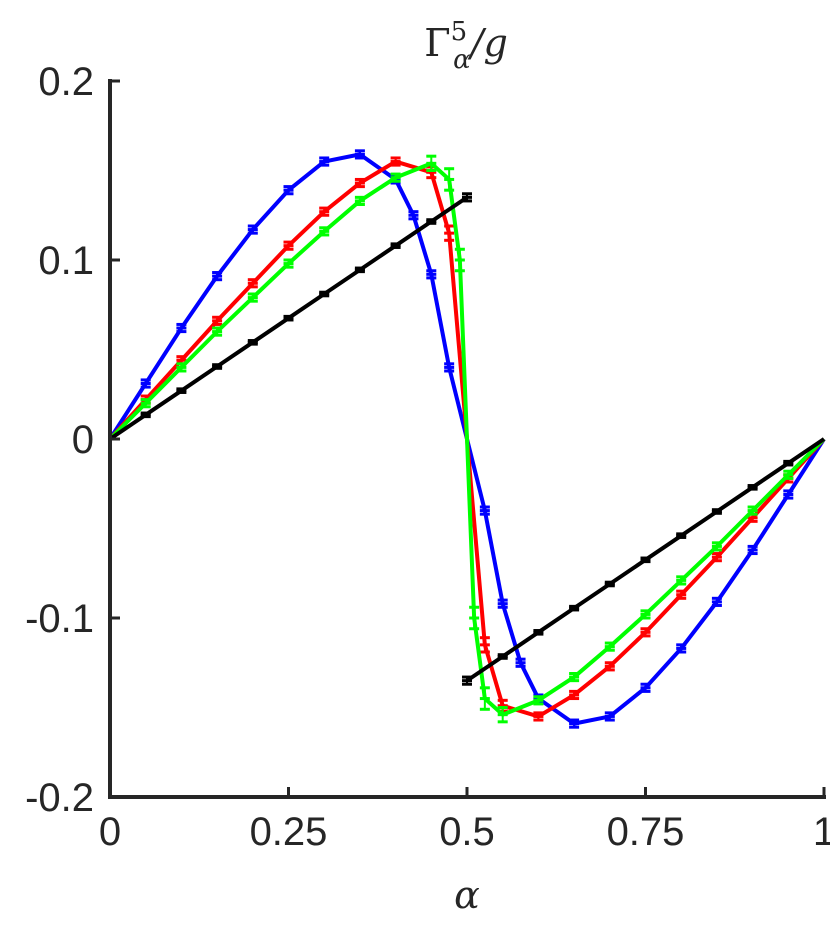 The width and height of the screenshot is (830, 927). I want to click on x-tick-label: 0.75, so click(646, 832).